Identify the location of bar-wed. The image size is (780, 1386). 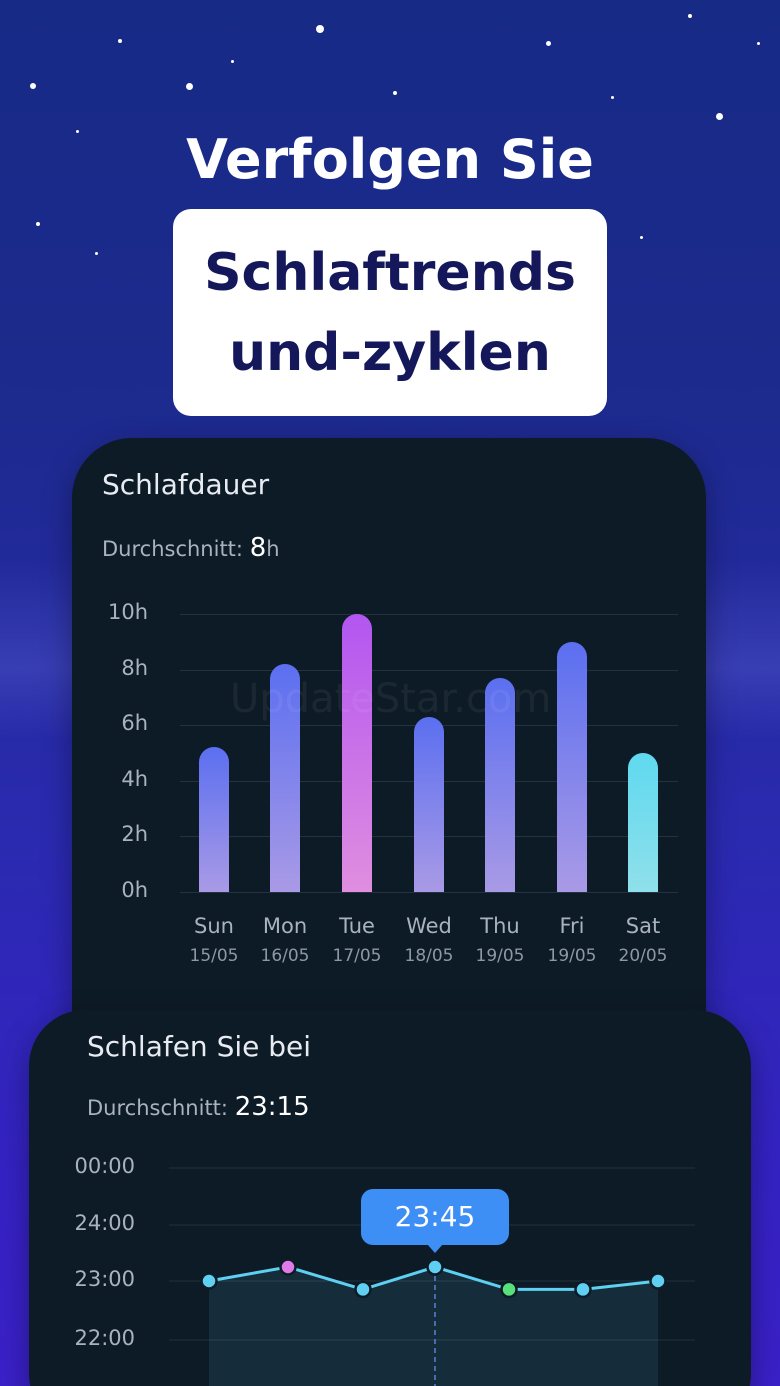
(429, 804).